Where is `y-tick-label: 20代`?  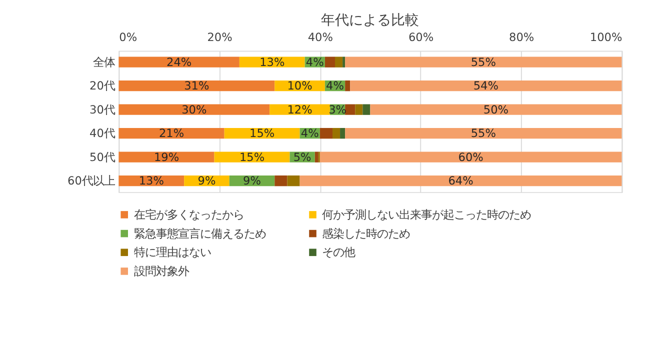 y-tick-label: 20代 is located at coordinates (102, 86).